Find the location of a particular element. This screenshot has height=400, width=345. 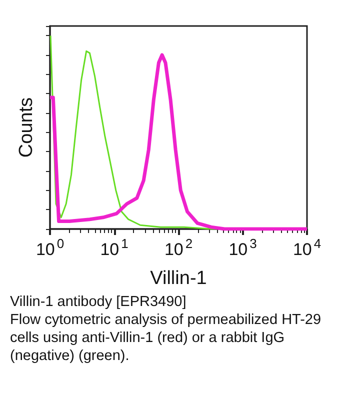

y-axis-title: Counts is located at coordinates (26, 127).